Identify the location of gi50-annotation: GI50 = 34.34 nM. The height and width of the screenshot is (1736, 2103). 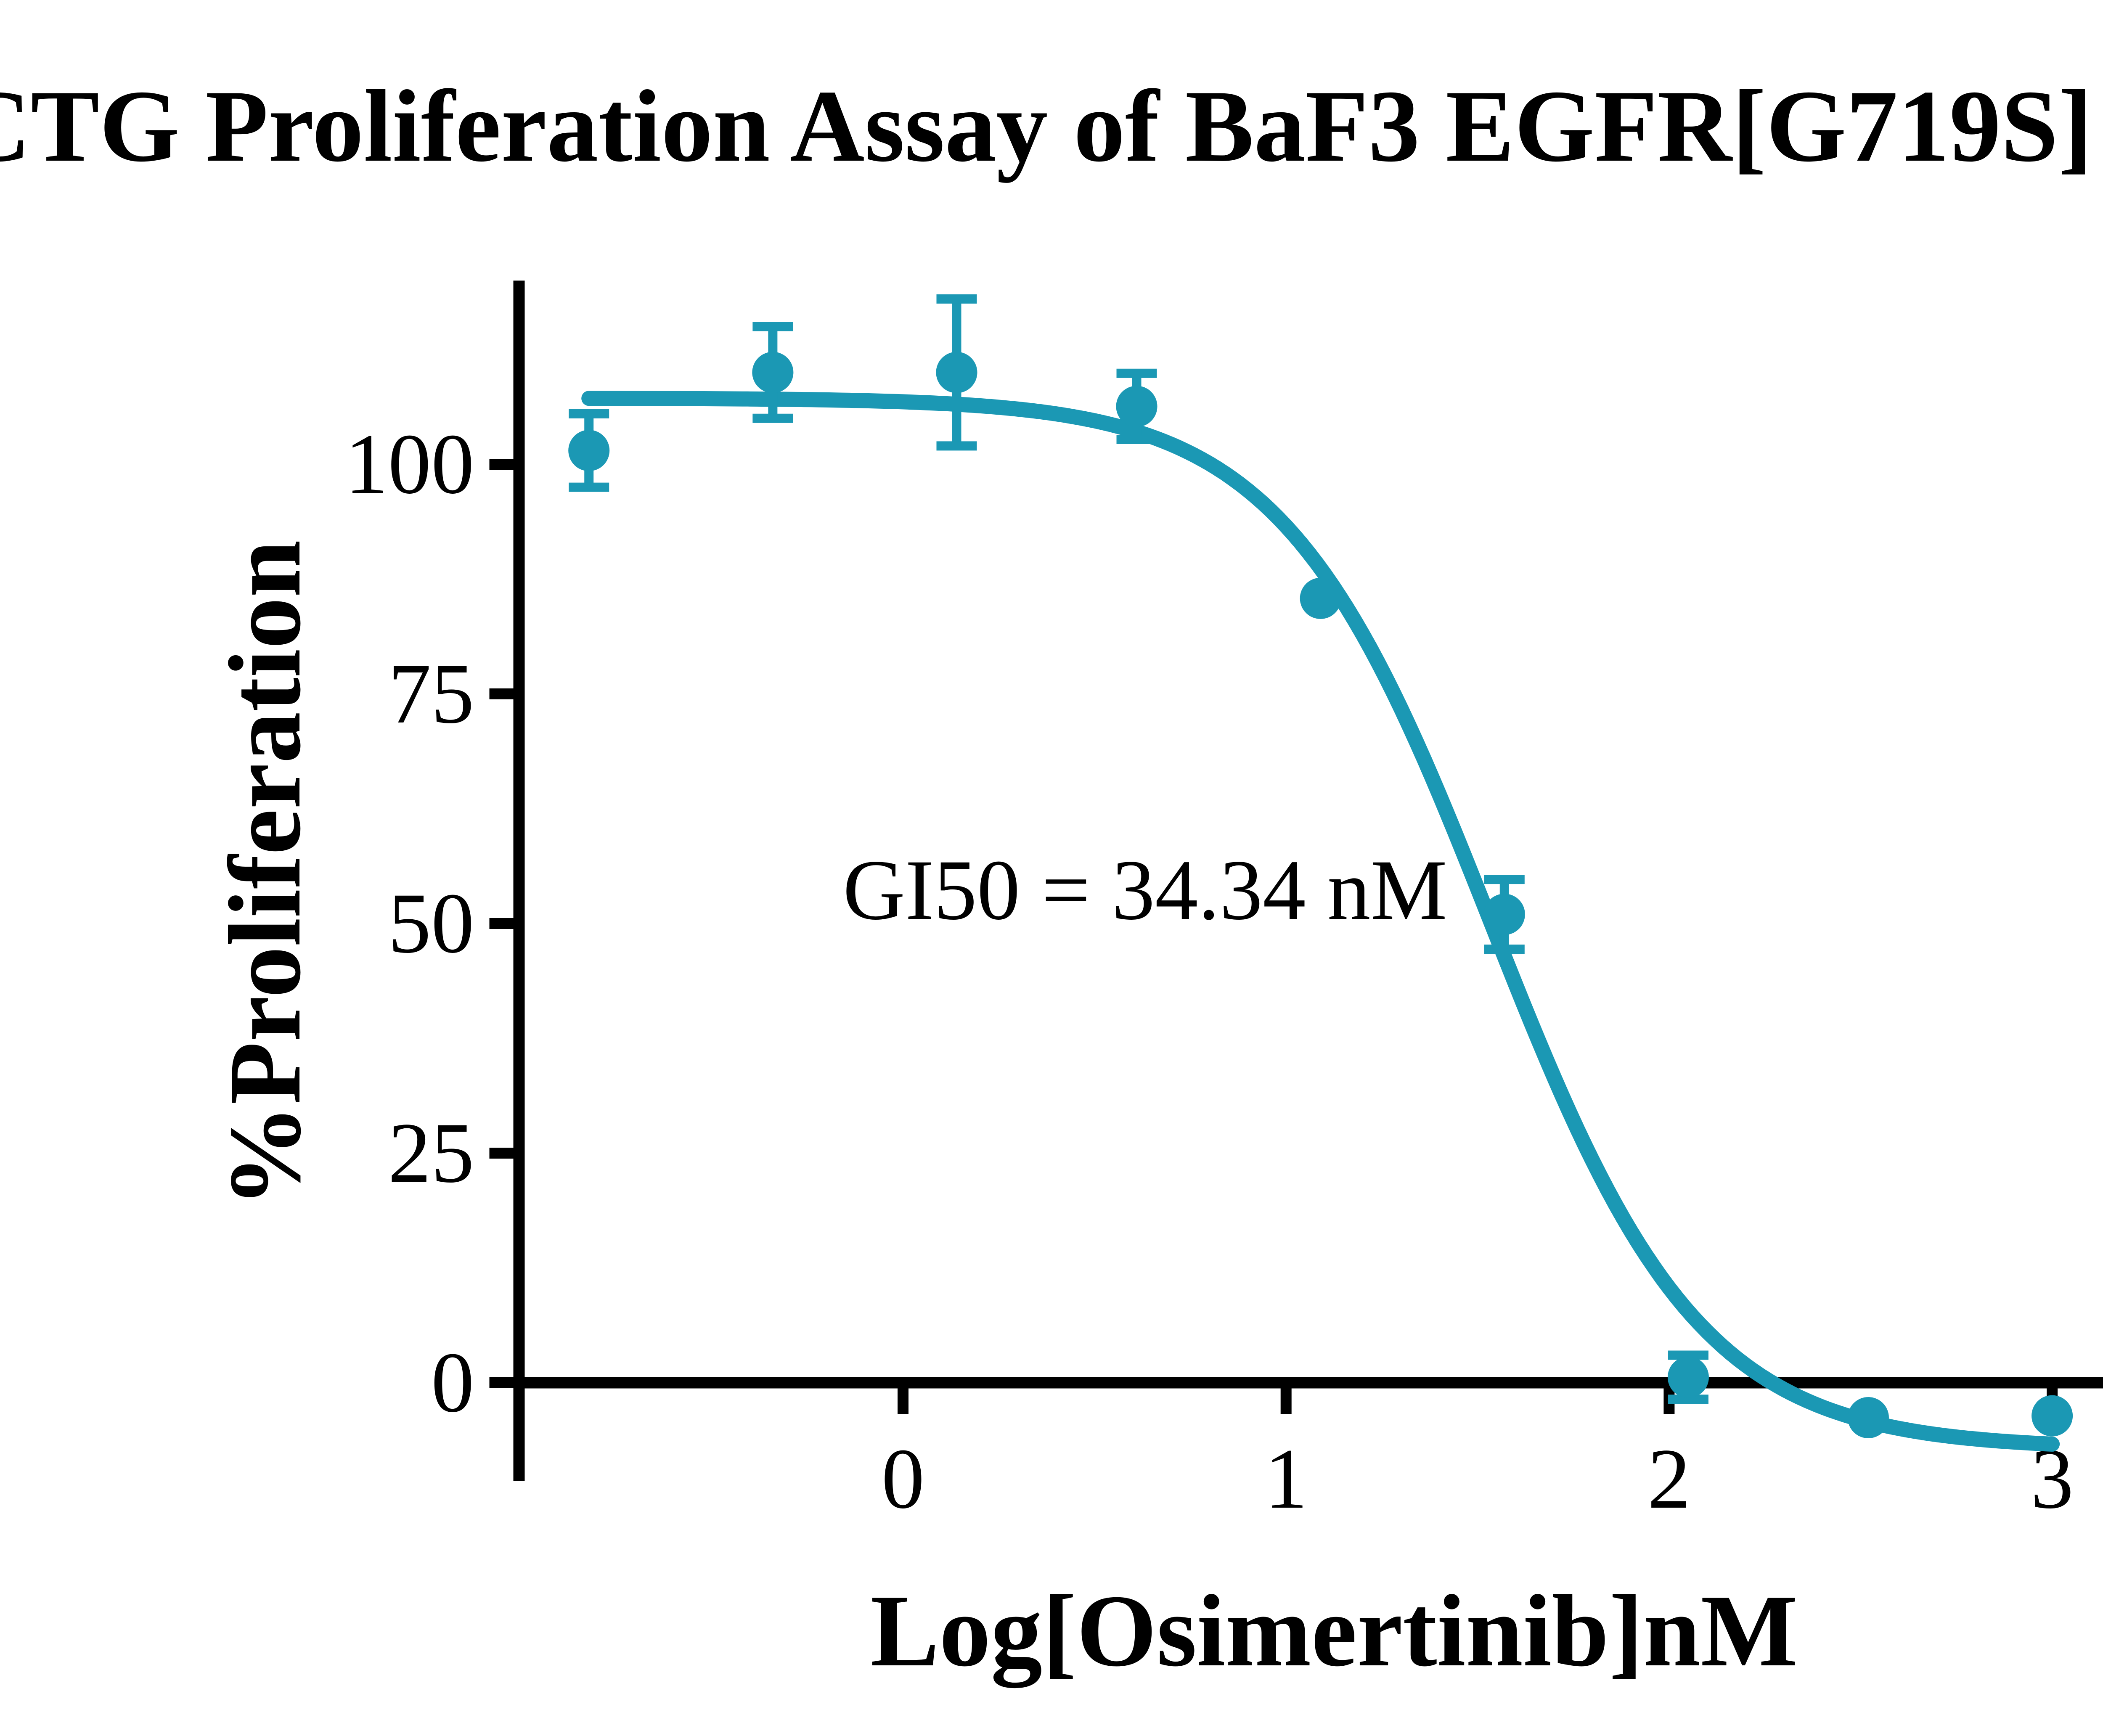
(1145, 890).